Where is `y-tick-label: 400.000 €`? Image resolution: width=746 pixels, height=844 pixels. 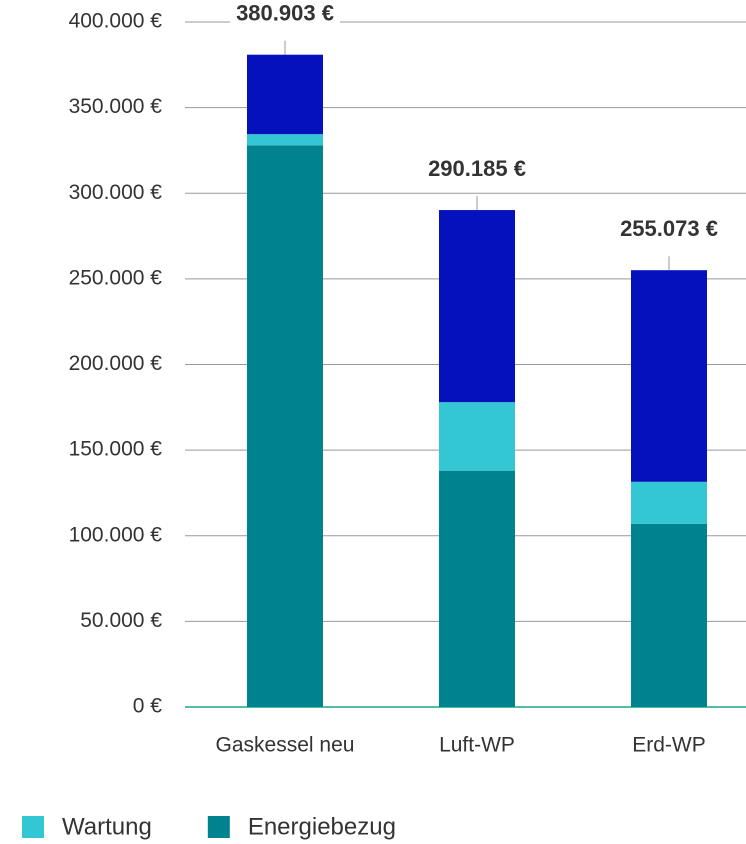
y-tick-label: 400.000 € is located at coordinates (116, 21).